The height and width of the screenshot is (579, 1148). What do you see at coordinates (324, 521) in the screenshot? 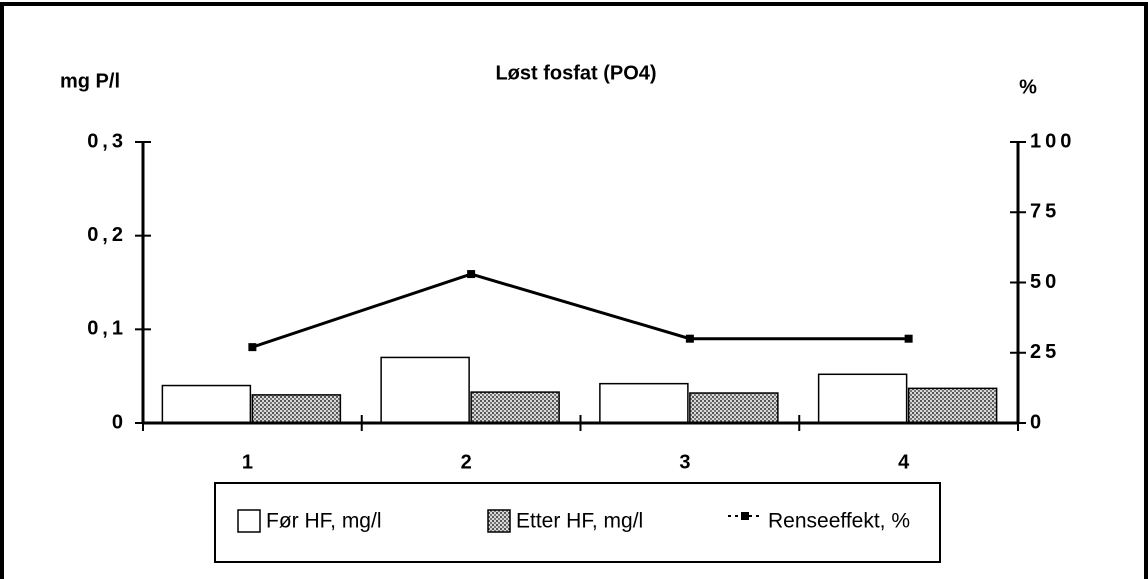
I see `legend-label: Før HF, mg/l` at bounding box center [324, 521].